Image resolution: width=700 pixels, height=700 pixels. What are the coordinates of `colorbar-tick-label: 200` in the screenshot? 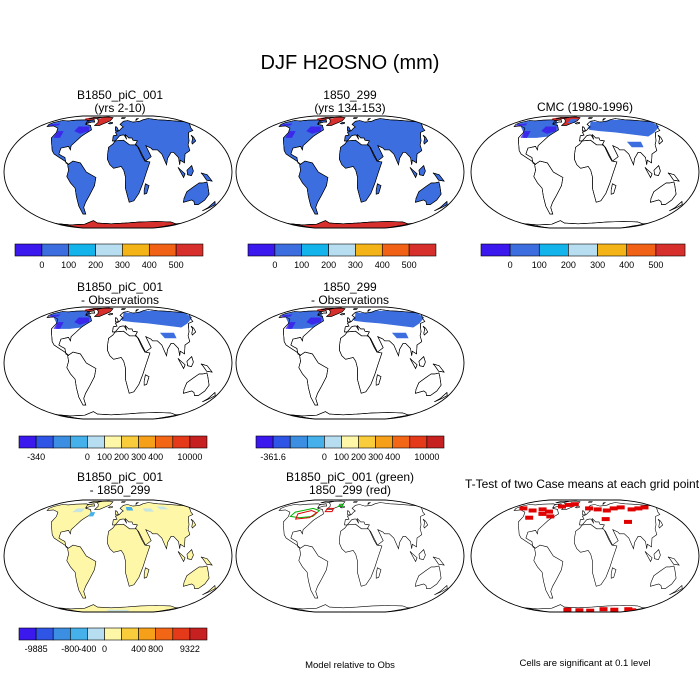 It's located at (95, 265).